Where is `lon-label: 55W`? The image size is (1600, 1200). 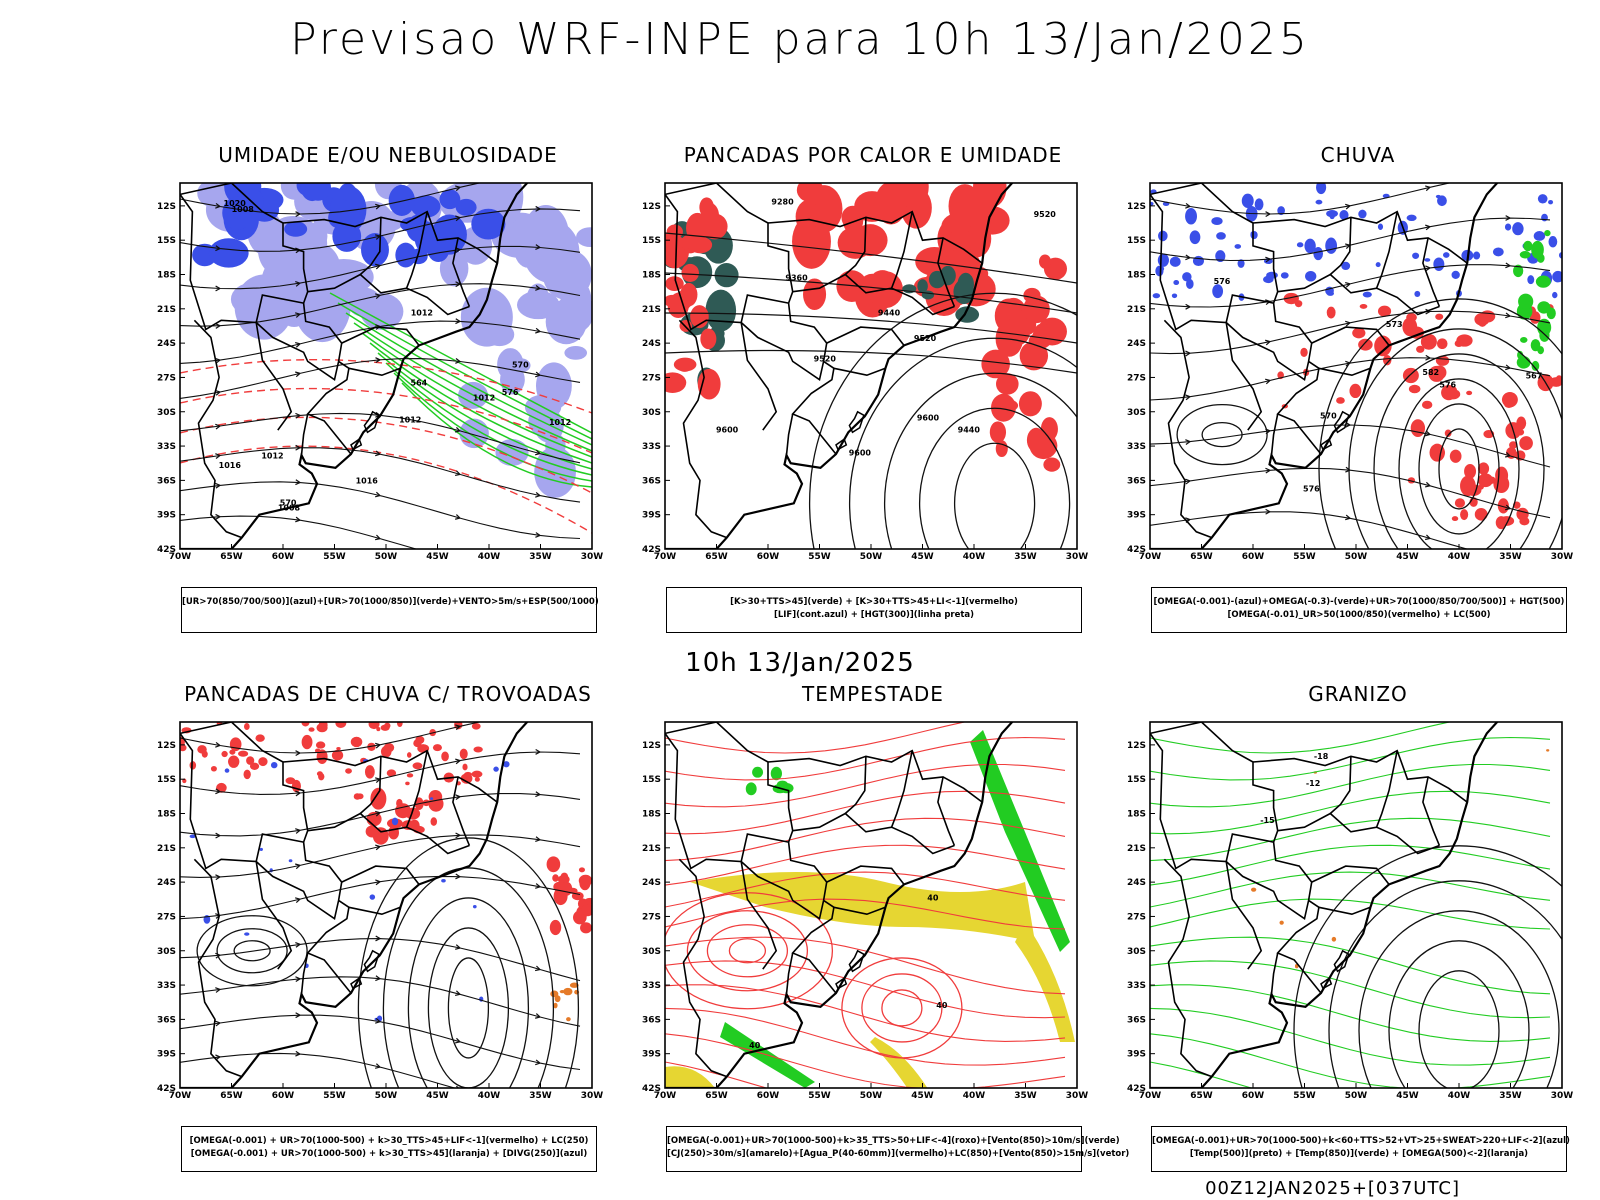
lon-label: 55W is located at coordinates (1304, 1096).